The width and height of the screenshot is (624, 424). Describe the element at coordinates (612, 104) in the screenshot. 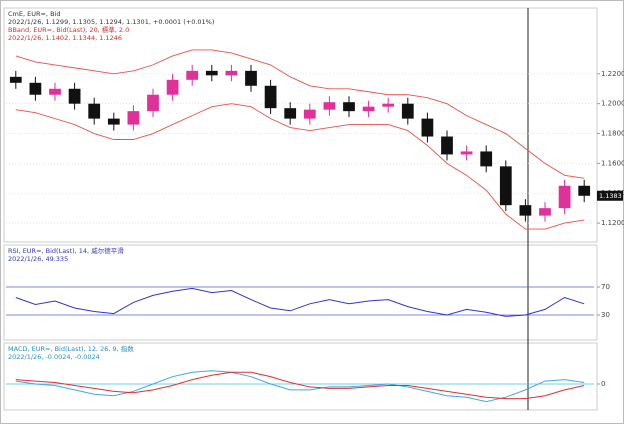

I see `y-tick-label: 1.2000` at that location.